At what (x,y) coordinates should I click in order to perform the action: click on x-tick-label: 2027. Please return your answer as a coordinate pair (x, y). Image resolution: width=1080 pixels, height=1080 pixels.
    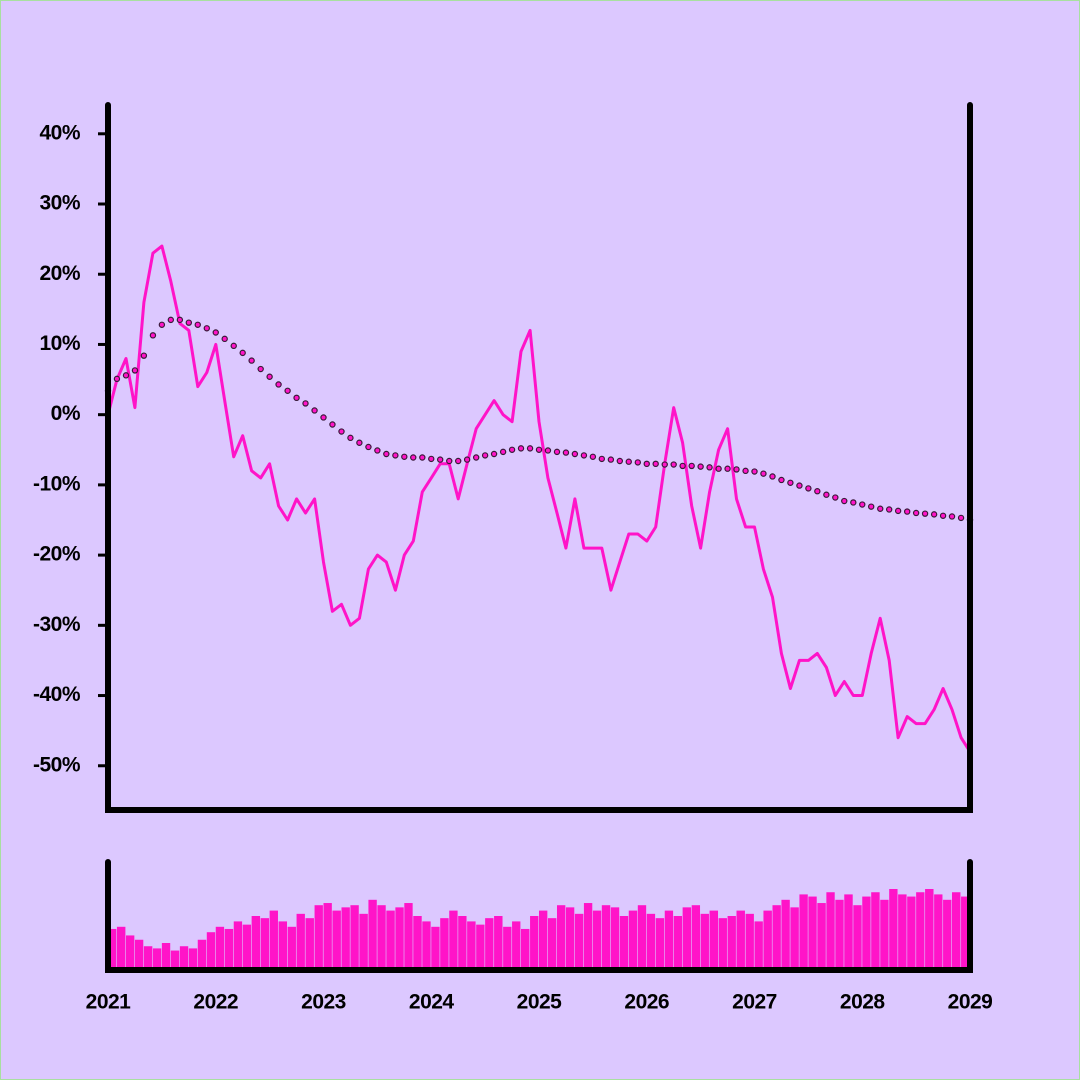
    Looking at the image, I should click on (754, 1002).